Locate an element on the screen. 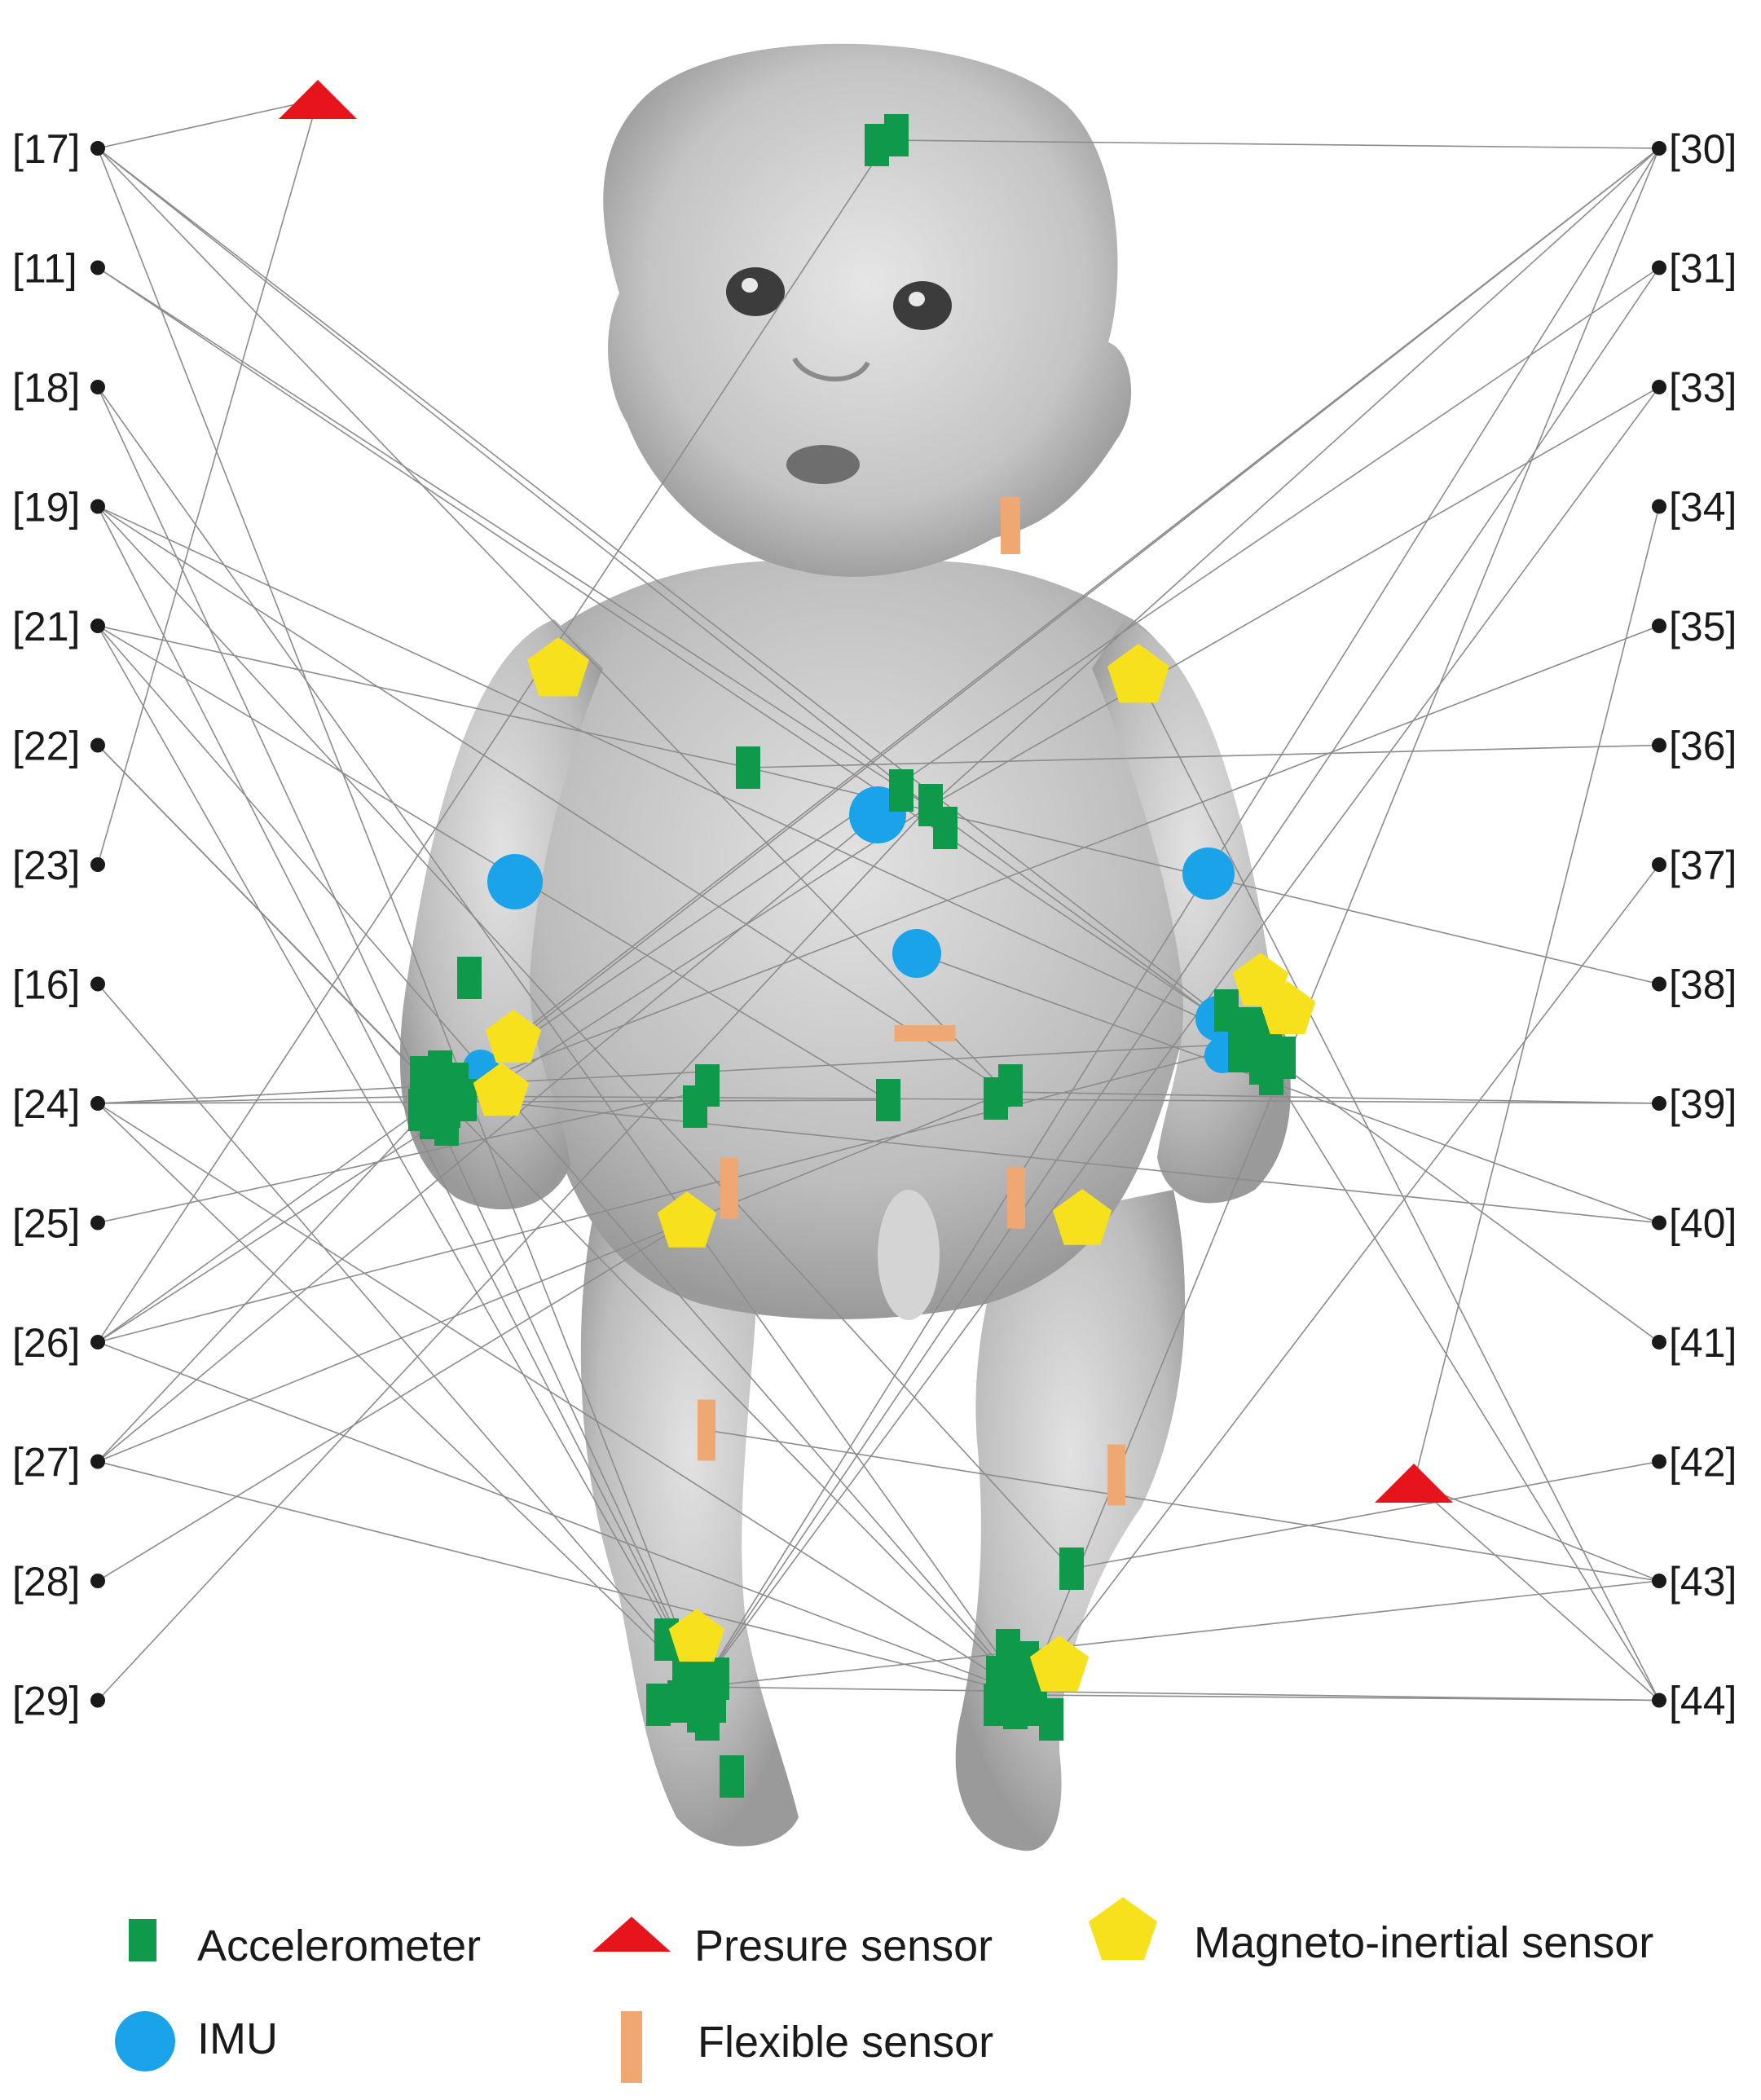  flexible-swatch is located at coordinates (631, 2047).